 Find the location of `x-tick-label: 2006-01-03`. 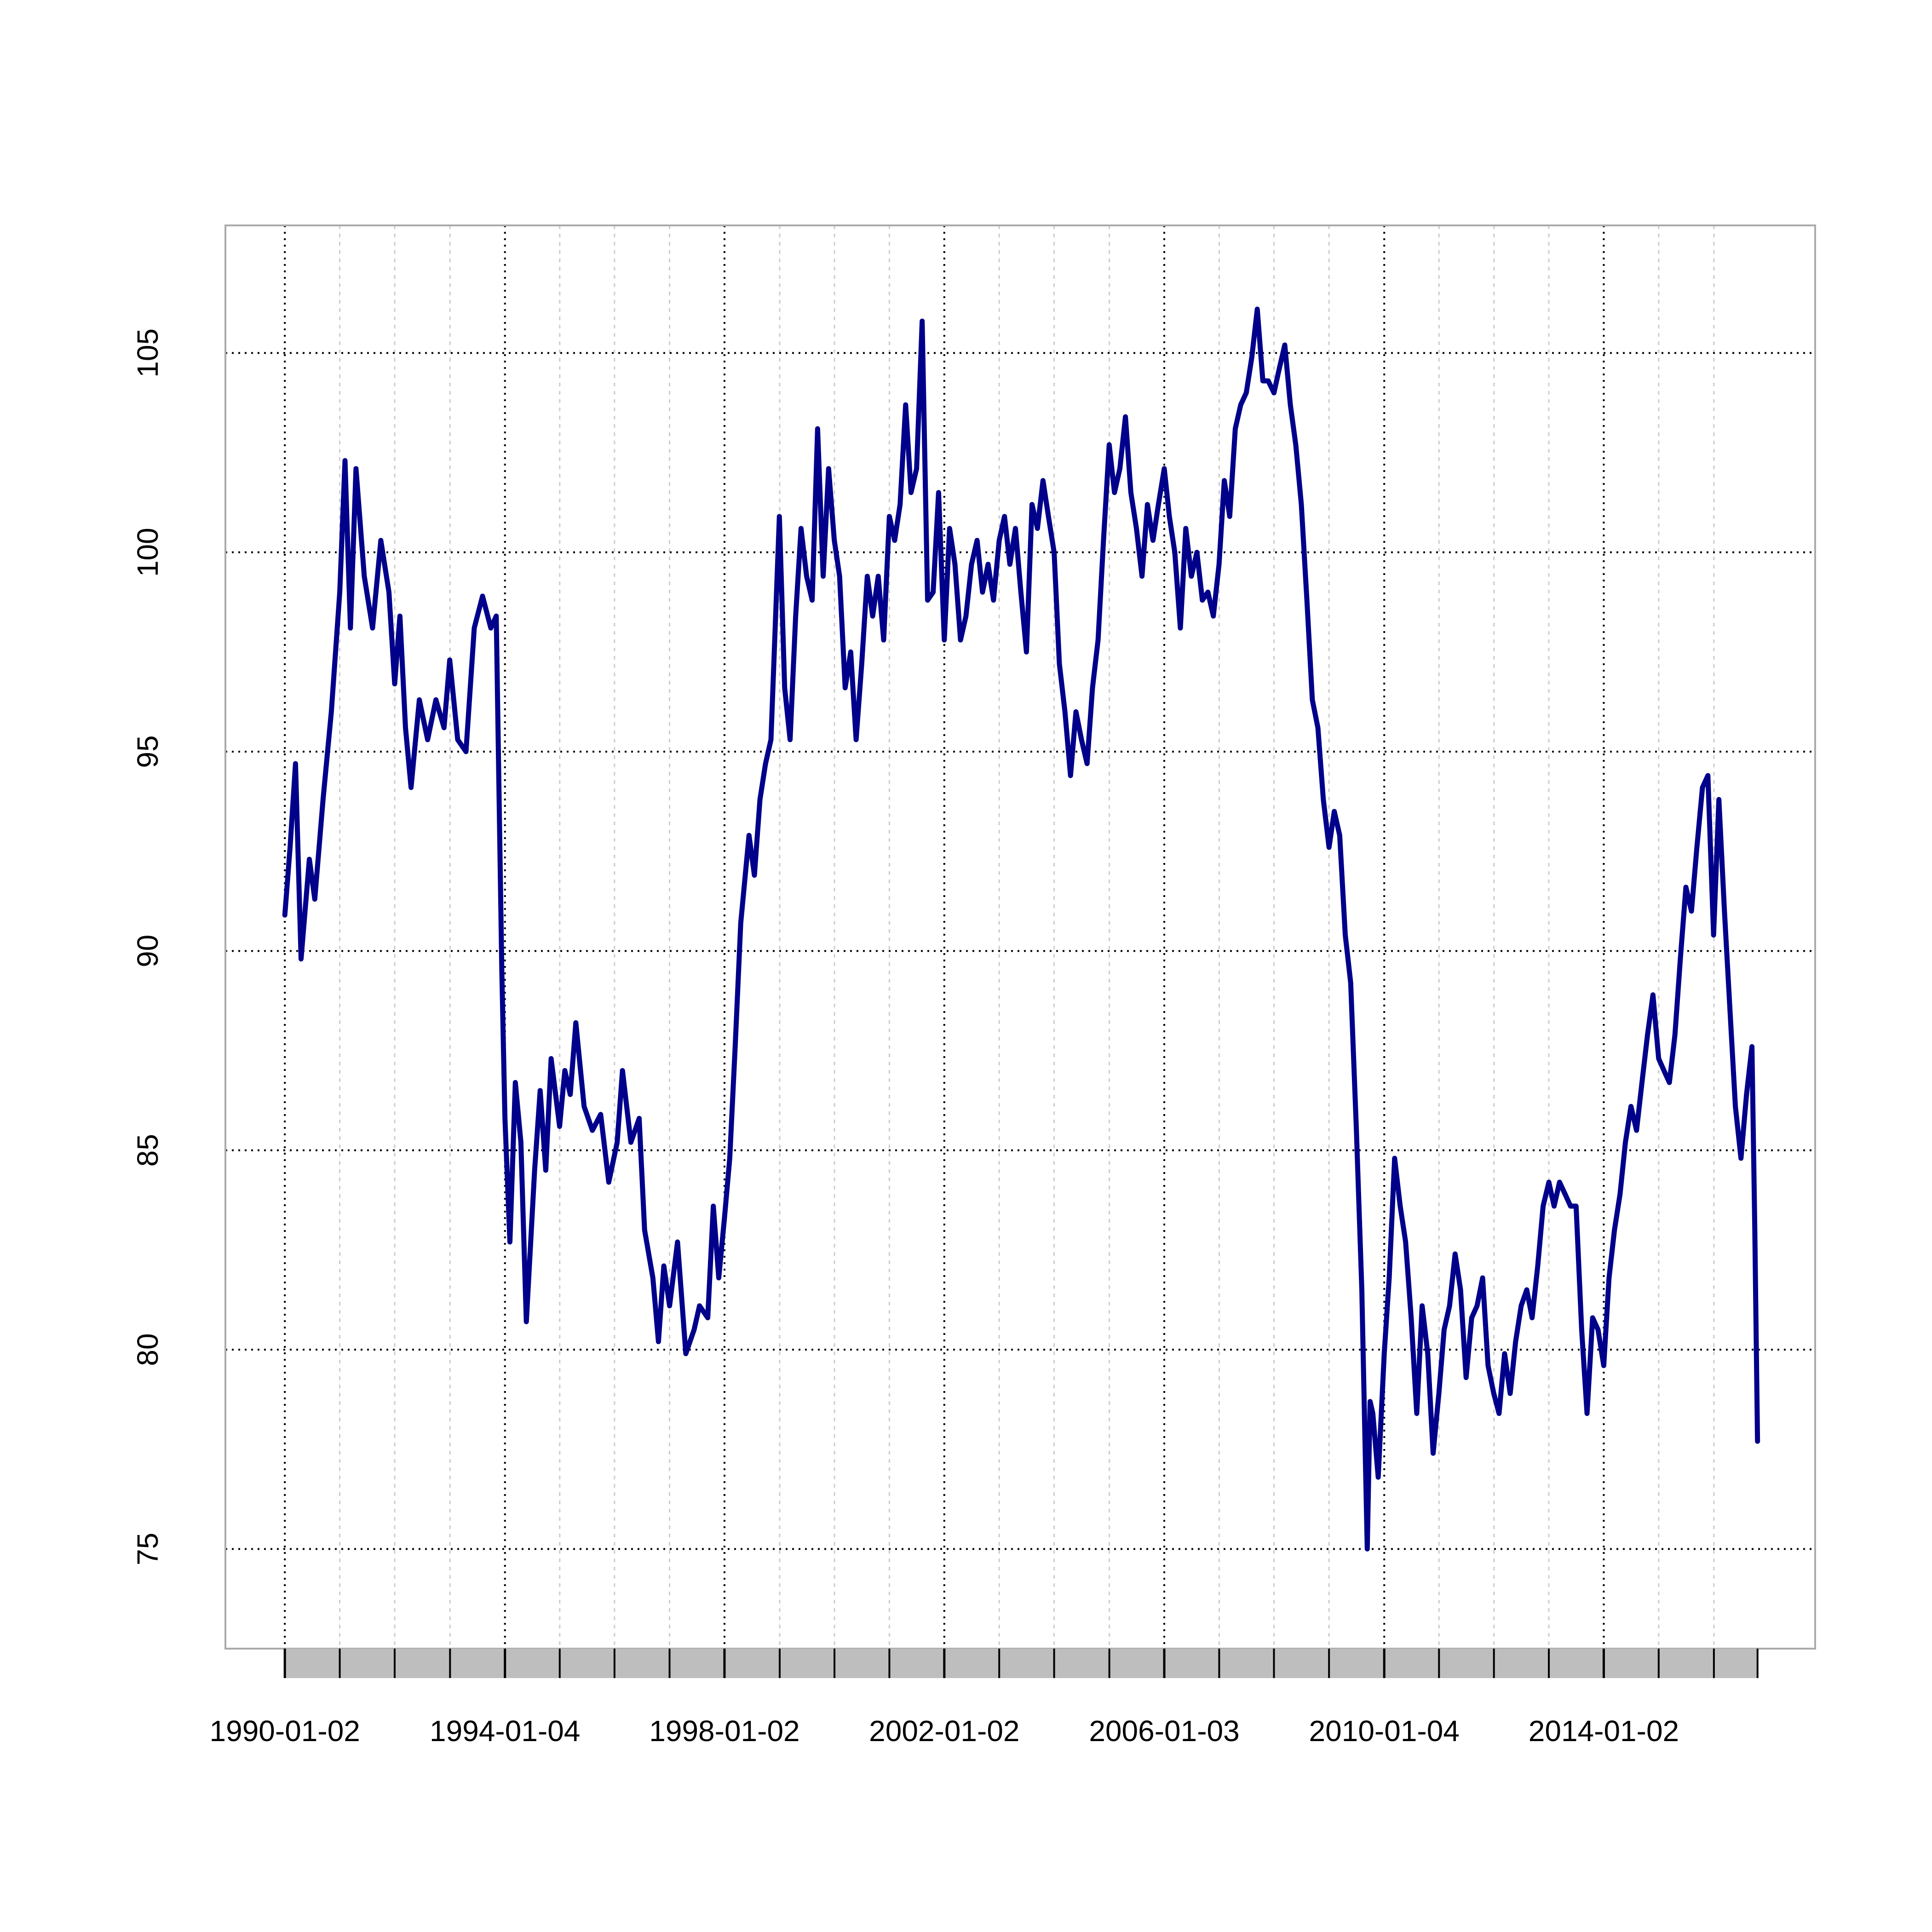

x-tick-label: 2006-01-03 is located at coordinates (1164, 1731).